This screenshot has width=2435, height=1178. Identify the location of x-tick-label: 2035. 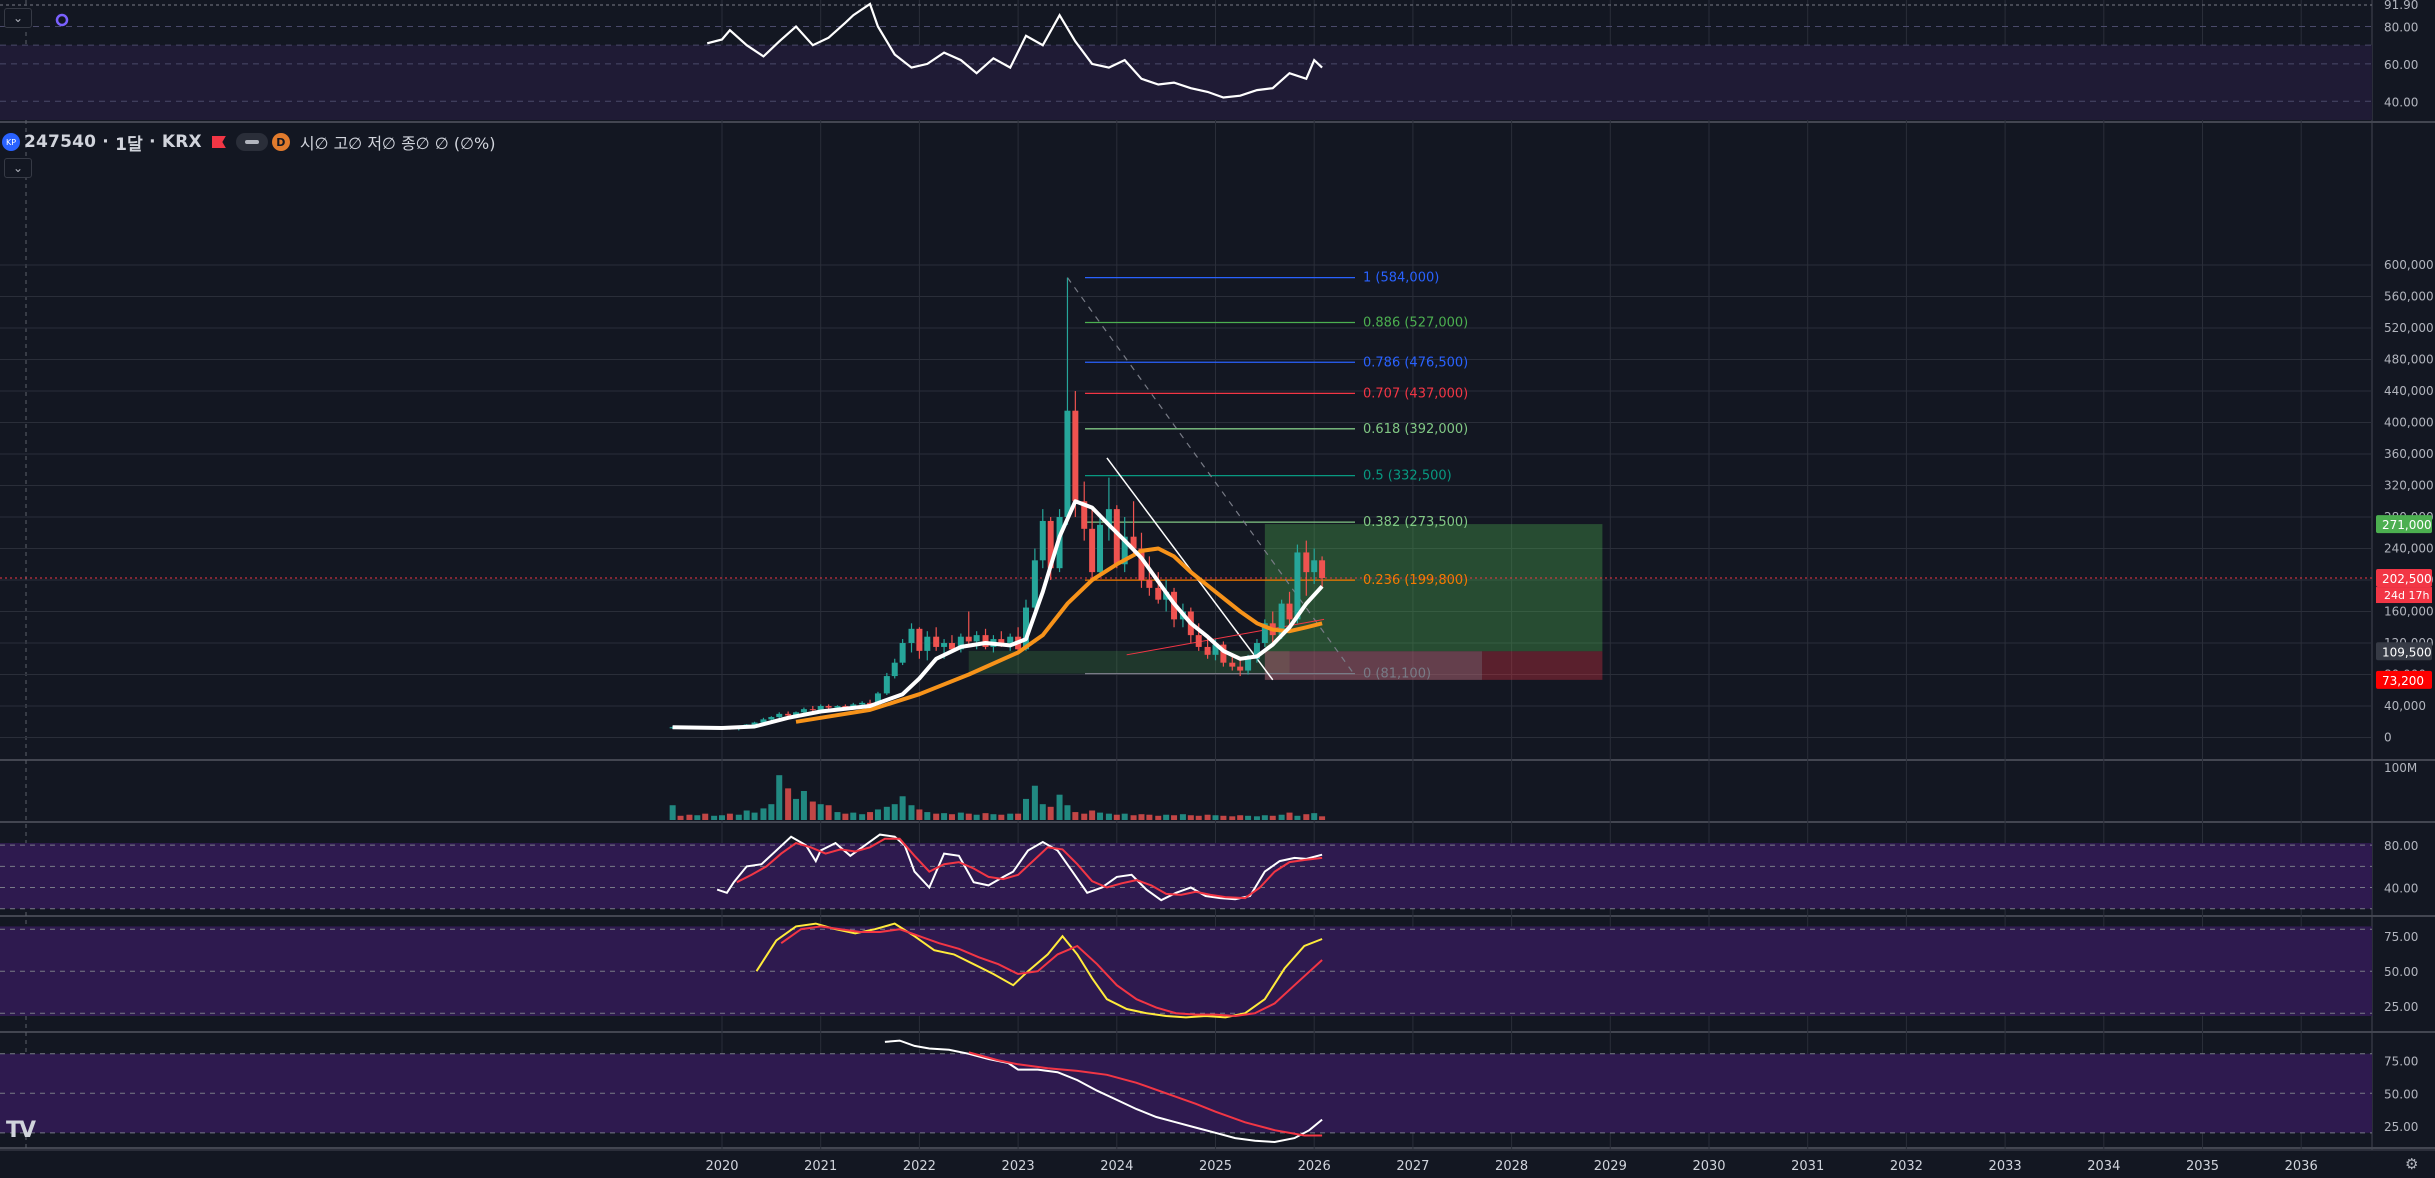
(2202, 1166).